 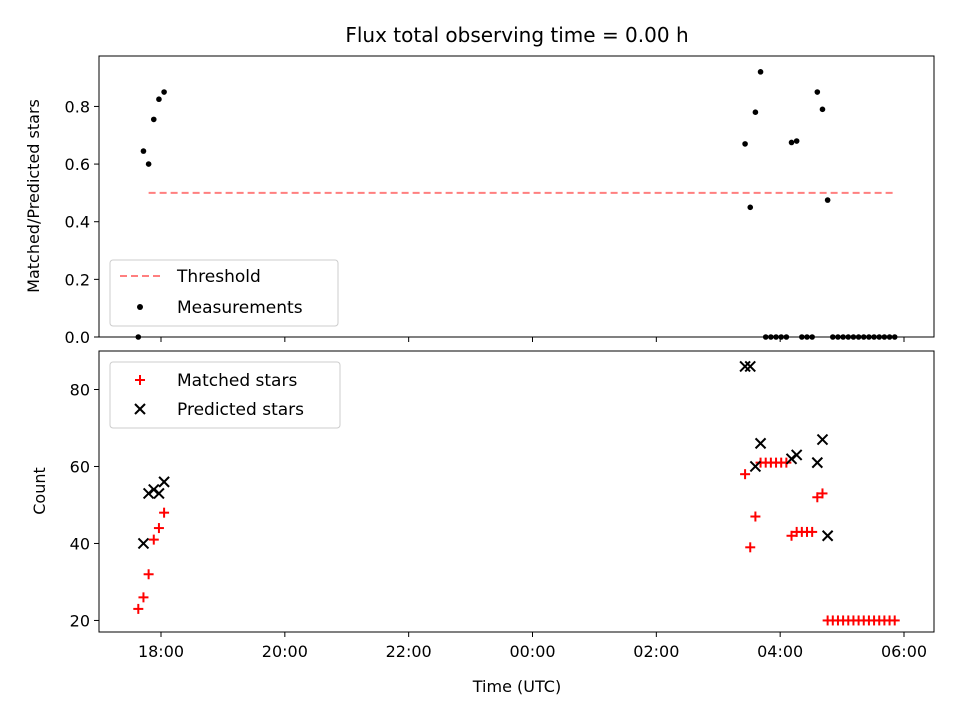 I want to click on legend-measurements-swatch, so click(x=140, y=307).